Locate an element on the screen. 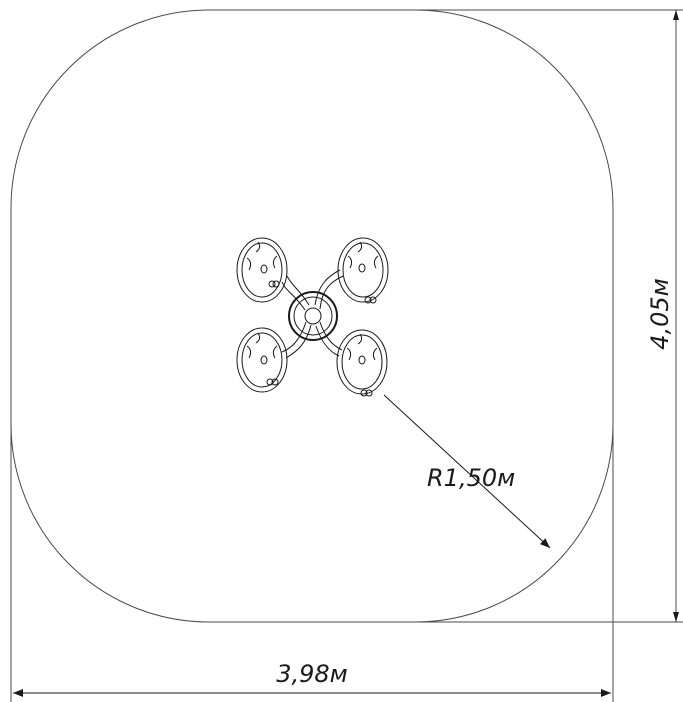  seat-bottom-right is located at coordinates (362, 363).